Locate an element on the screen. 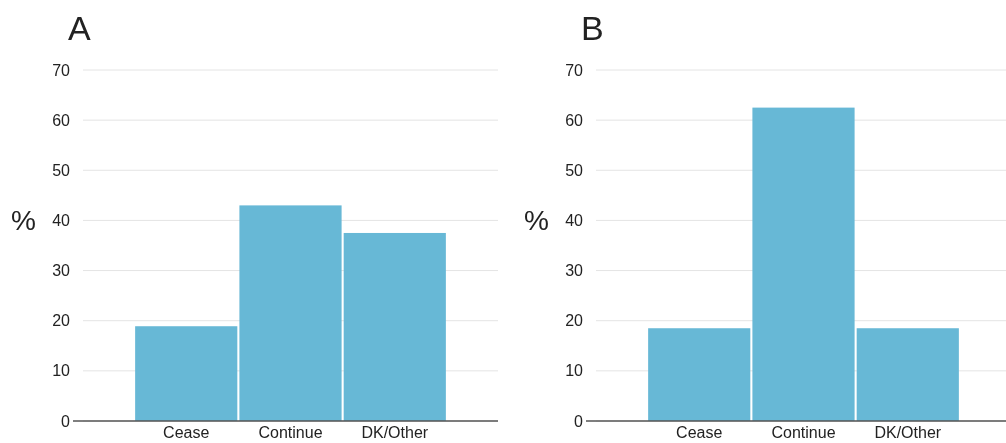 This screenshot has height=443, width=1006. chart-title: B is located at coordinates (592, 28).